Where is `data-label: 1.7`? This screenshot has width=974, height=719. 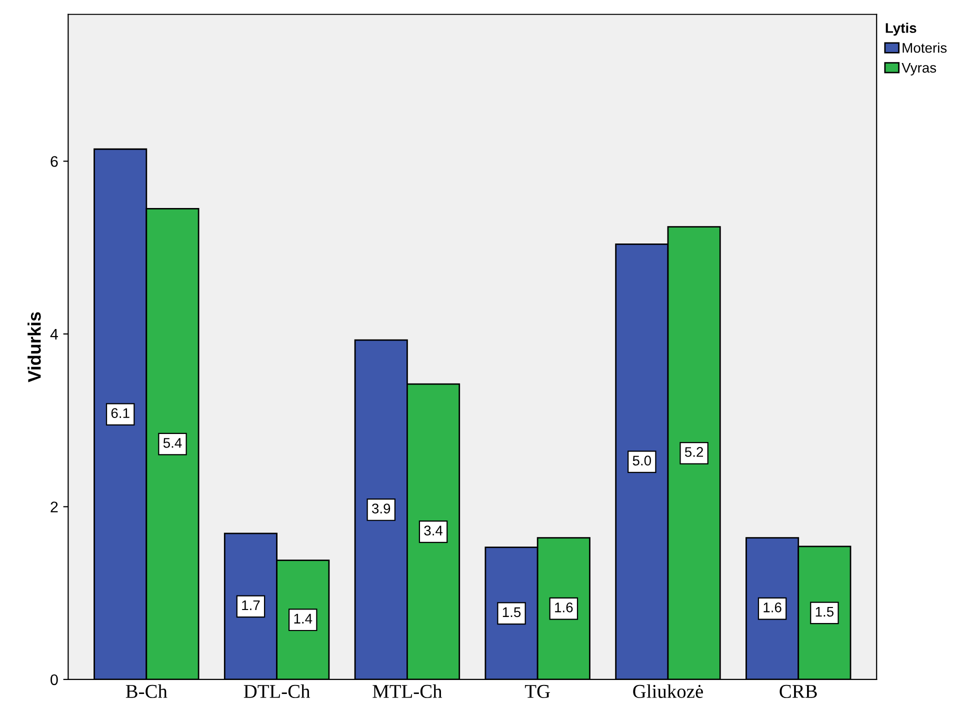 data-label: 1.7 is located at coordinates (251, 605).